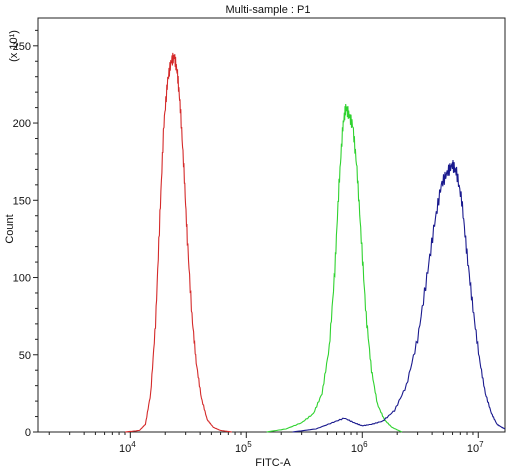 This screenshot has width=510, height=471. Describe the element at coordinates (475, 447) in the screenshot. I see `x-tick-label: 10⁷` at that location.